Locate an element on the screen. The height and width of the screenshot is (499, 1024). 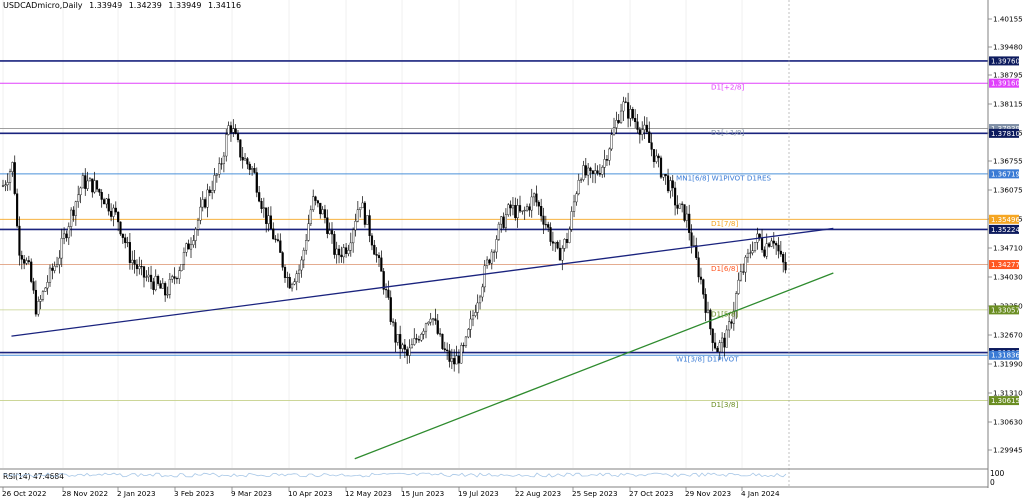
price-axis-label: 1.30630 is located at coordinates (1008, 422).